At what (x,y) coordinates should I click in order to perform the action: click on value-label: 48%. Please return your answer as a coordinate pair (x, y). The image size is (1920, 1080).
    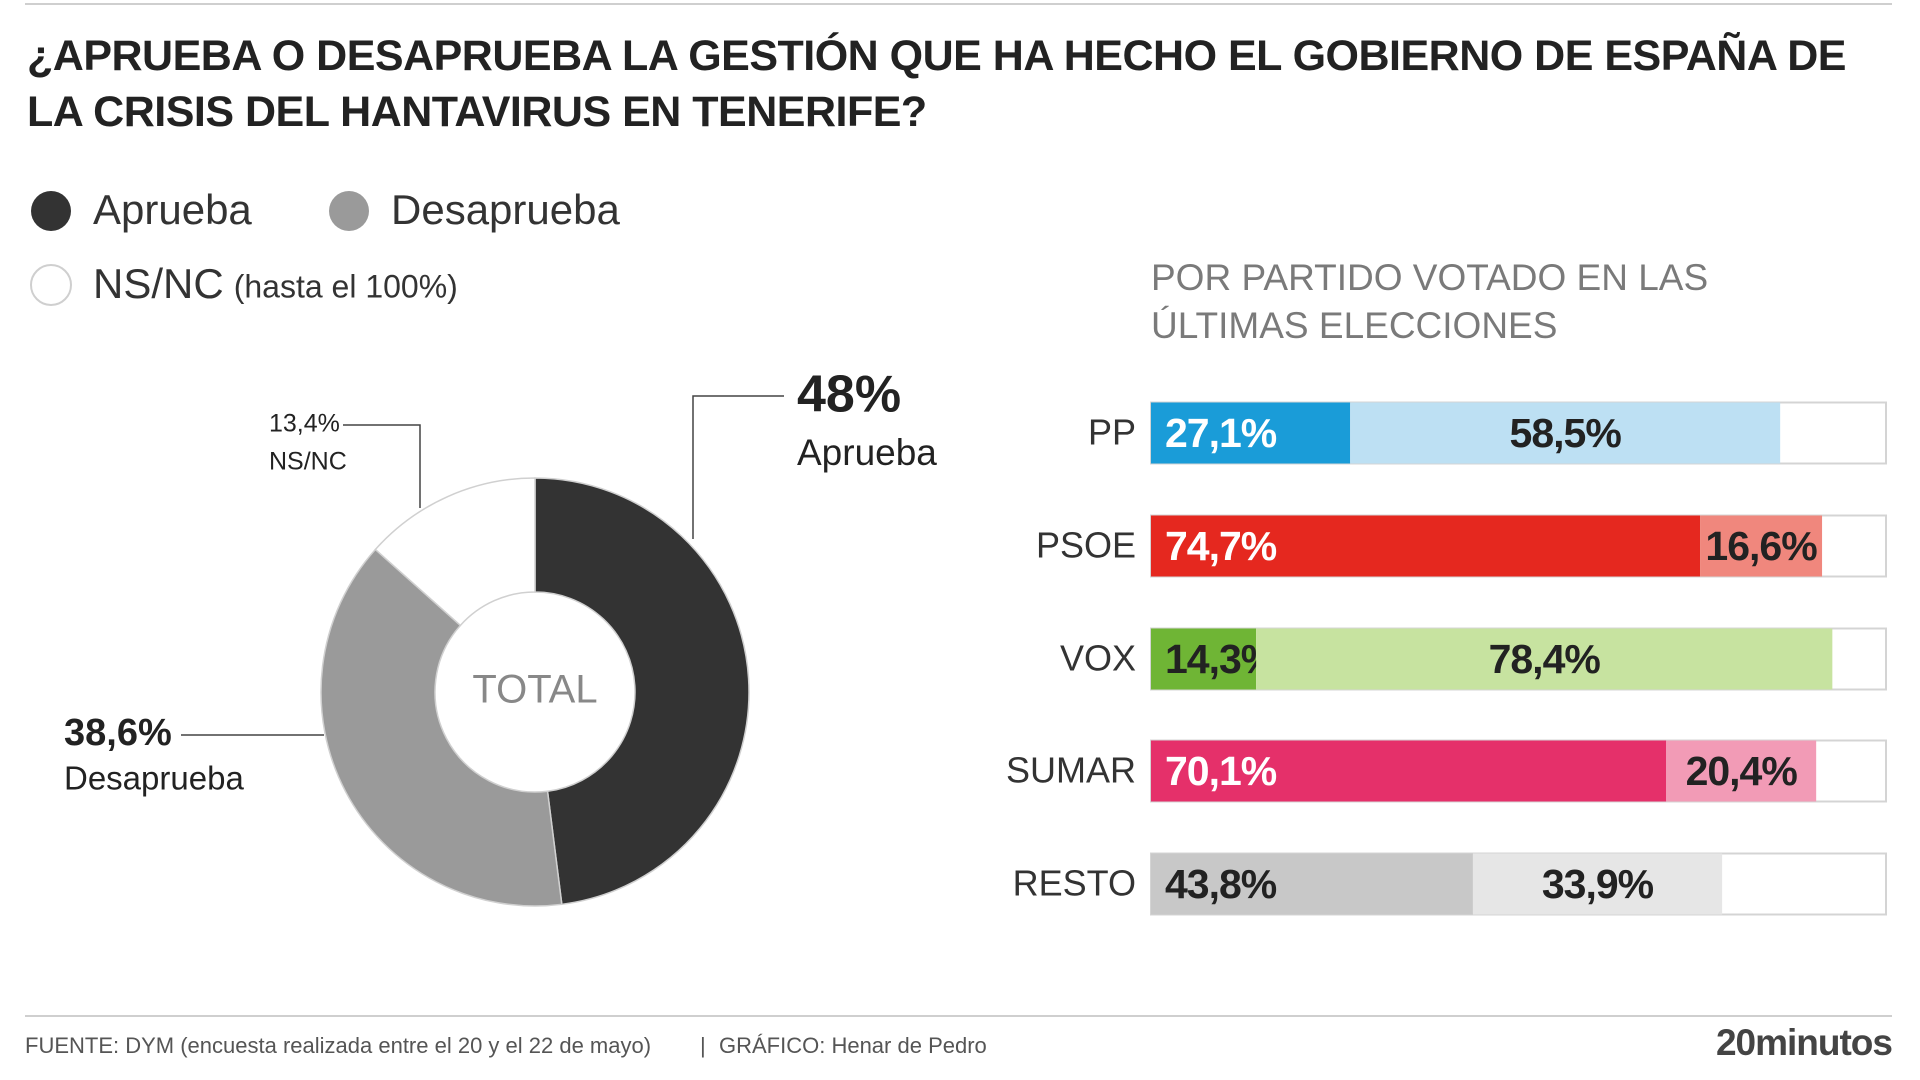
    Looking at the image, I should click on (849, 395).